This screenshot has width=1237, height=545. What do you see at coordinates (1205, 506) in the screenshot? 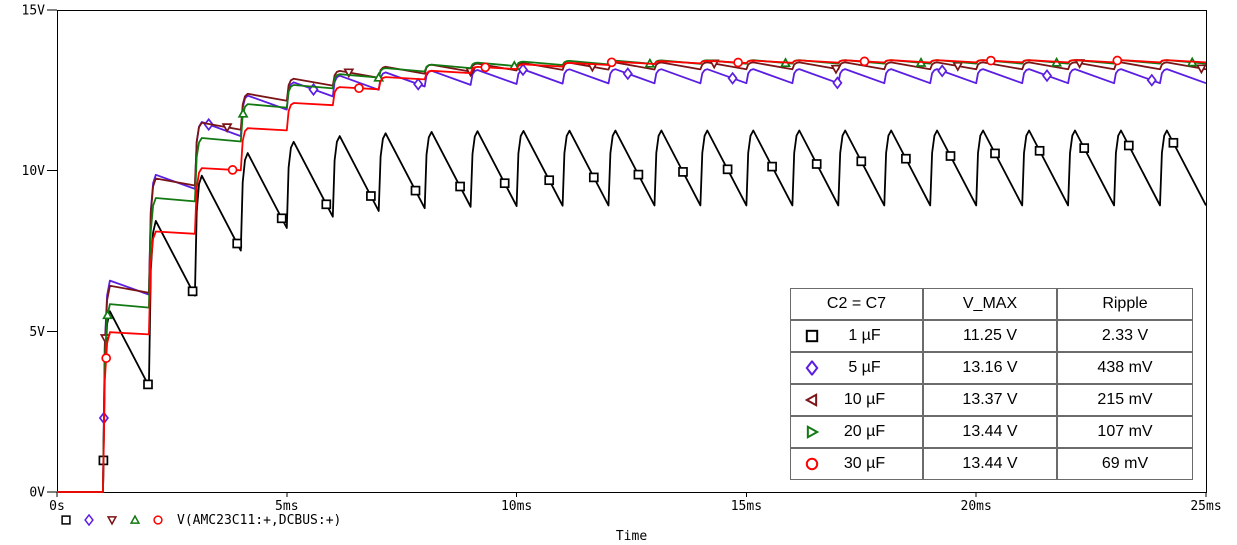
I see `x-tick-label: 25ms` at bounding box center [1205, 506].